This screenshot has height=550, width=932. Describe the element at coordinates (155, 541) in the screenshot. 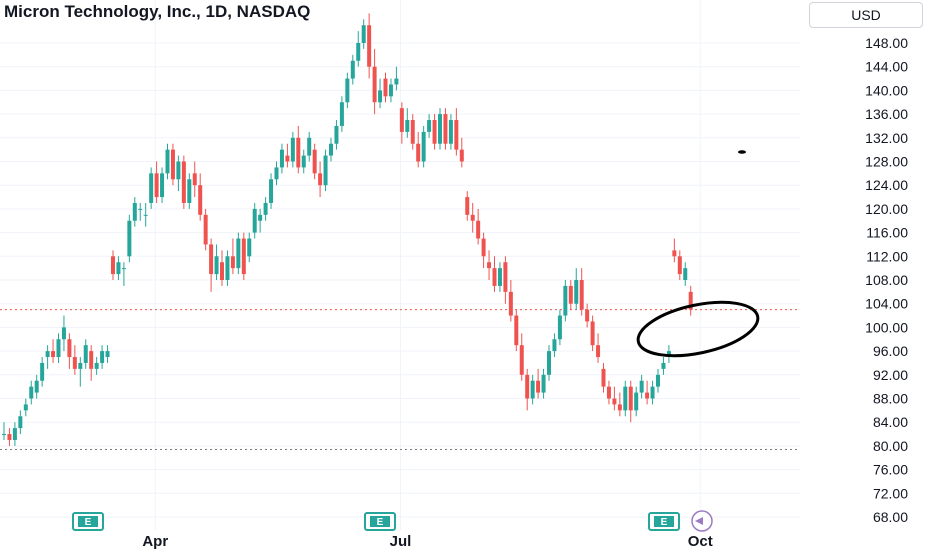

I see `time-tick-label: Apr` at that location.